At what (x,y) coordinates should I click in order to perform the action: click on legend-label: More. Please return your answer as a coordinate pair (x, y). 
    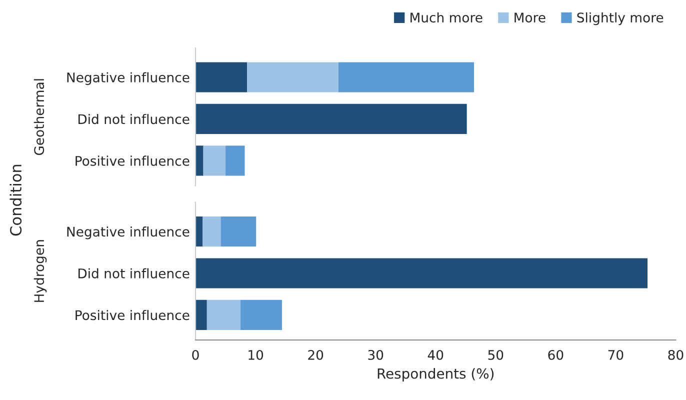
    Looking at the image, I should click on (530, 17).